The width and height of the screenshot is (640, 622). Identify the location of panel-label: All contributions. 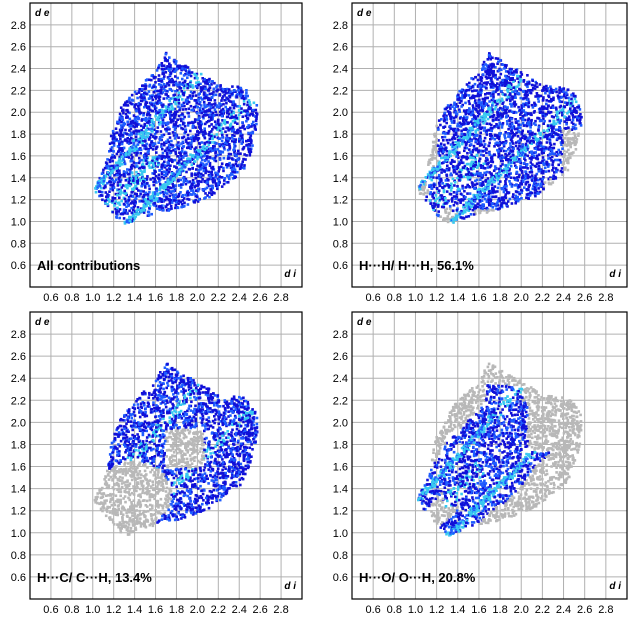
(88, 265).